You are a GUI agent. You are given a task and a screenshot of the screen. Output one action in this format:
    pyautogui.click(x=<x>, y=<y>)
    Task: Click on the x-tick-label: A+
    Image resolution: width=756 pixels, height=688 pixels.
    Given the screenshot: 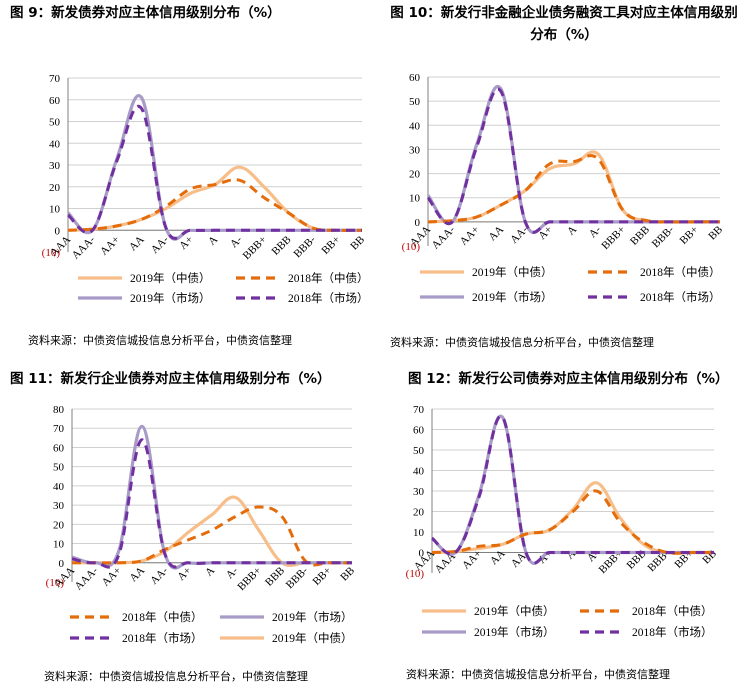 What is the action you would take?
    pyautogui.click(x=545, y=557)
    